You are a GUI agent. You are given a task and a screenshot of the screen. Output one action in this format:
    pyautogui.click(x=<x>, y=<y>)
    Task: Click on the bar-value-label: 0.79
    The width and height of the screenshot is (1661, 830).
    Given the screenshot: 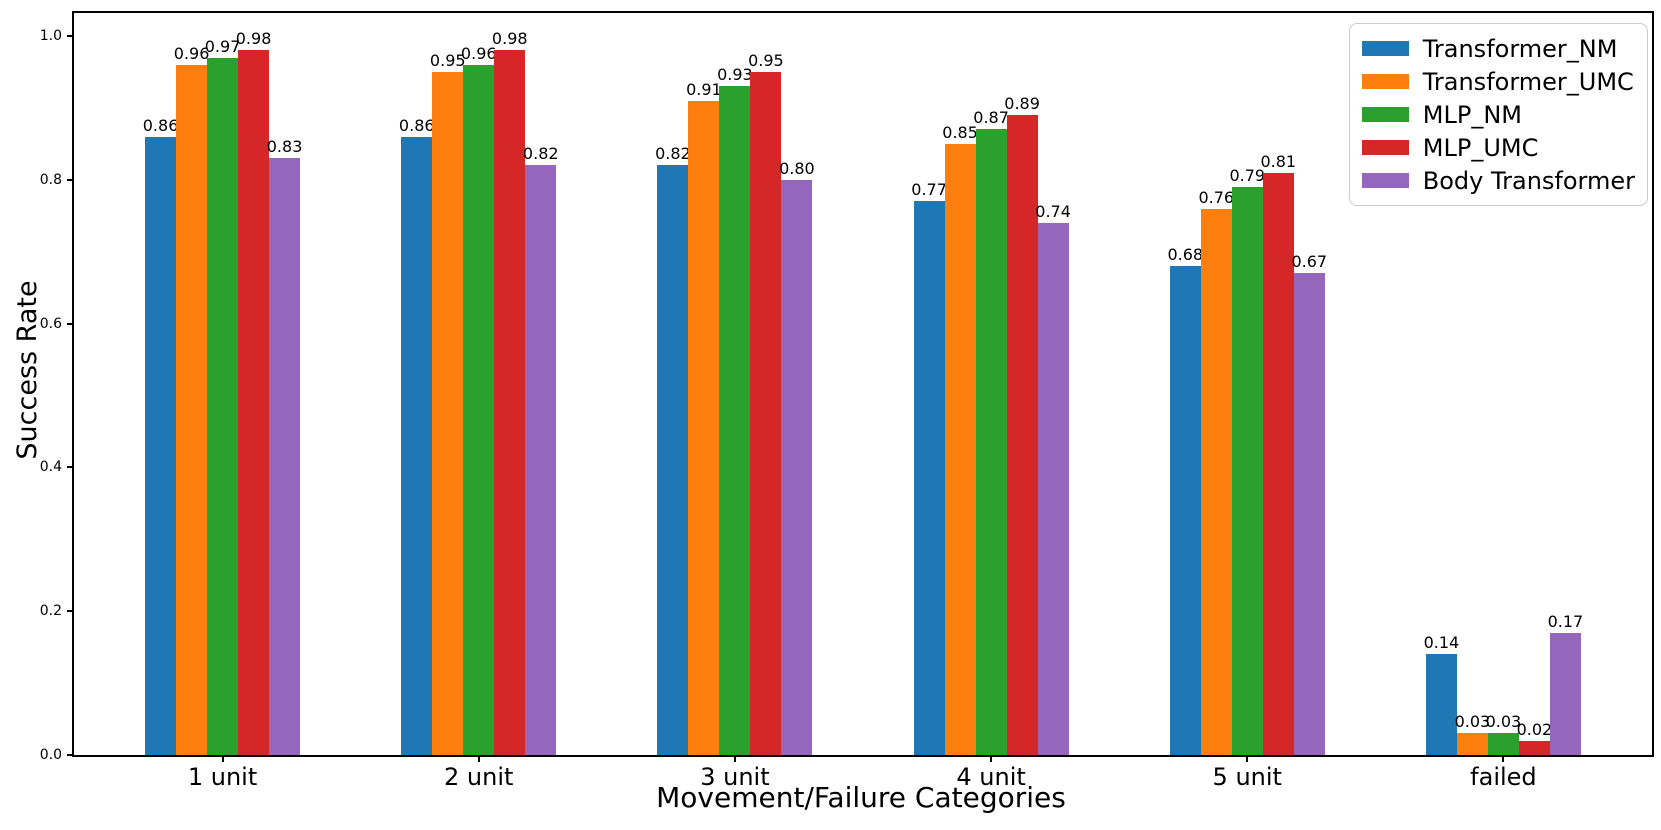 What is the action you would take?
    pyautogui.click(x=1247, y=175)
    